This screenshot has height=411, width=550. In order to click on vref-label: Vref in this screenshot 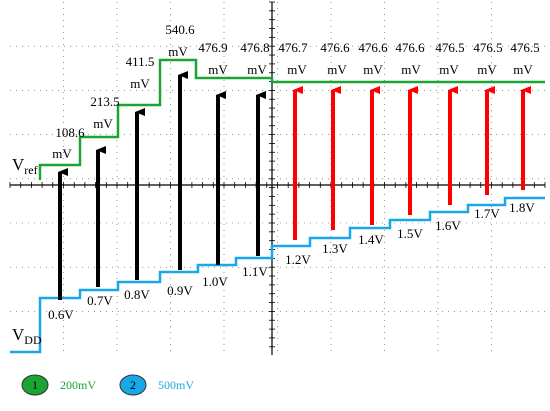, I will do `click(25, 166)`.